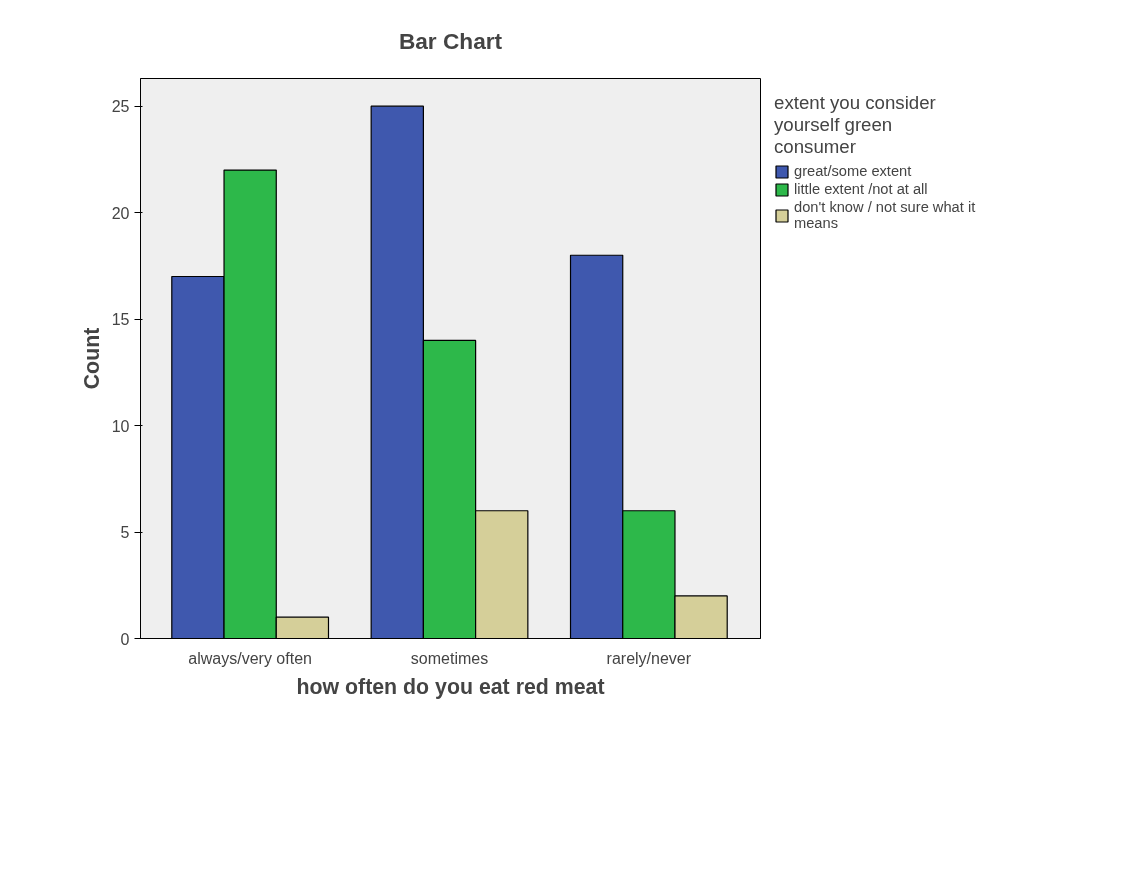 The width and height of the screenshot is (1131, 874). What do you see at coordinates (450, 40) in the screenshot?
I see `chart-title: Bar Chart` at bounding box center [450, 40].